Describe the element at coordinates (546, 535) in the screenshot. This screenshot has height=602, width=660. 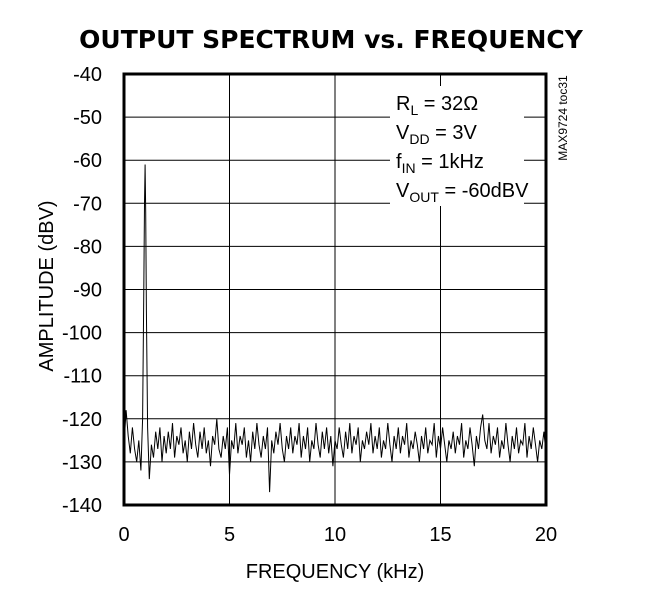
I see `x-tick-label: 20` at that location.